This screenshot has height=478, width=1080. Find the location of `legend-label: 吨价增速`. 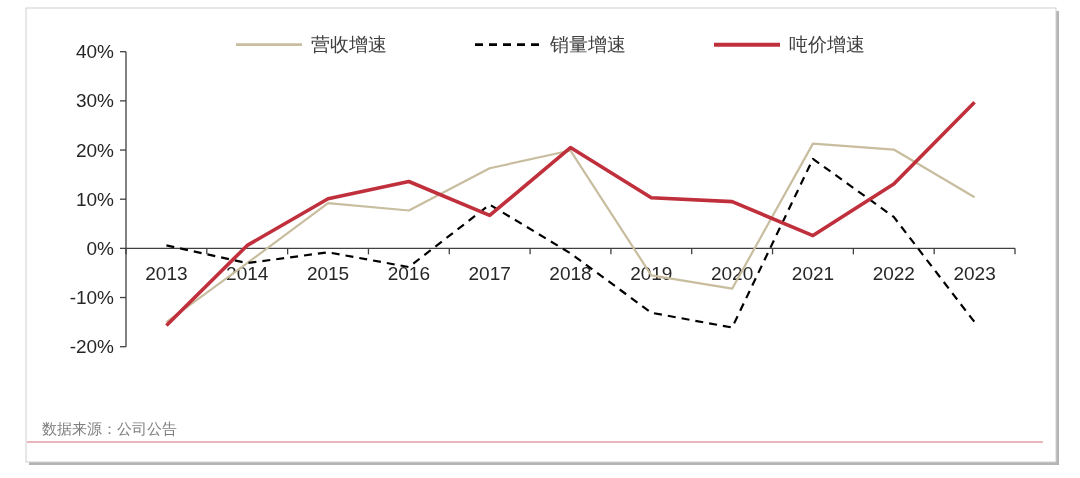

legend-label: 吨价增速 is located at coordinates (827, 45).